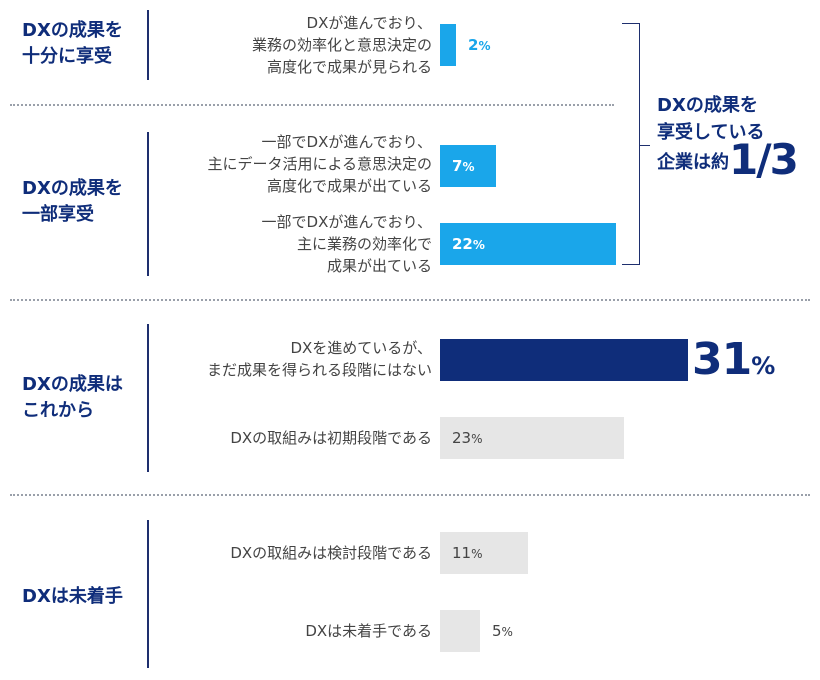 This screenshot has height=680, width=820. Describe the element at coordinates (368, 631) in the screenshot. I see `row-label-6: DXは未着手である` at that location.